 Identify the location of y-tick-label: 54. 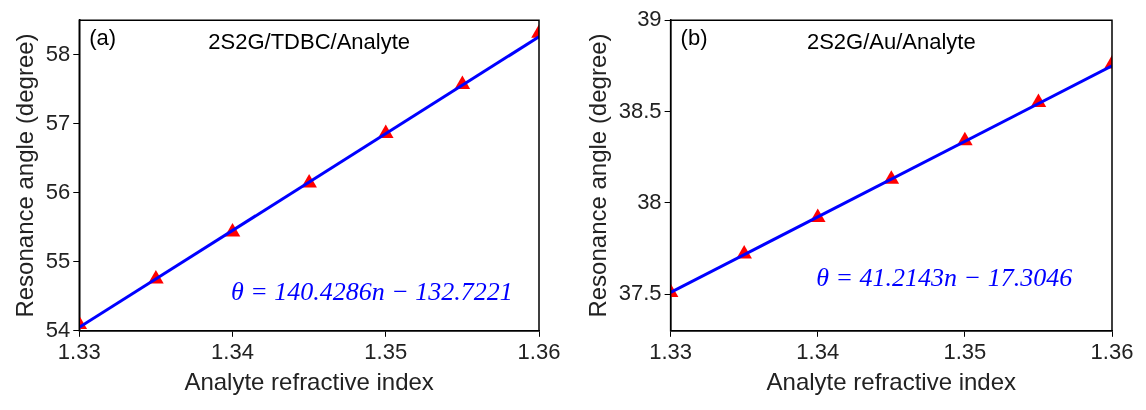
(58, 329).